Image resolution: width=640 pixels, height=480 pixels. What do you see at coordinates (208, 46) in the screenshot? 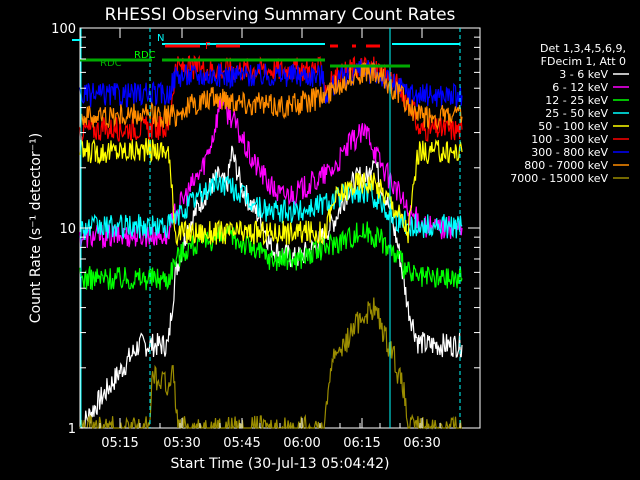
I see `flag-label-f: F` at bounding box center [208, 46].